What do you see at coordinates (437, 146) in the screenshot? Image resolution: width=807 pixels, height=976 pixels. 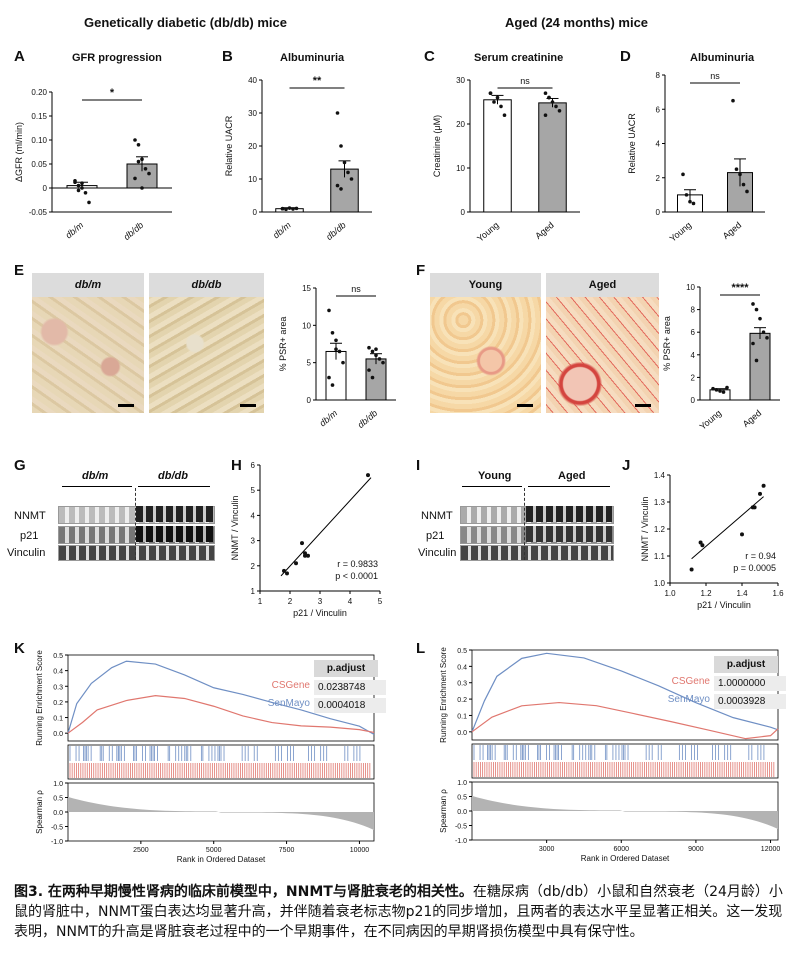 I see `ylabel-C: Creatinine (μM)` at bounding box center [437, 146].